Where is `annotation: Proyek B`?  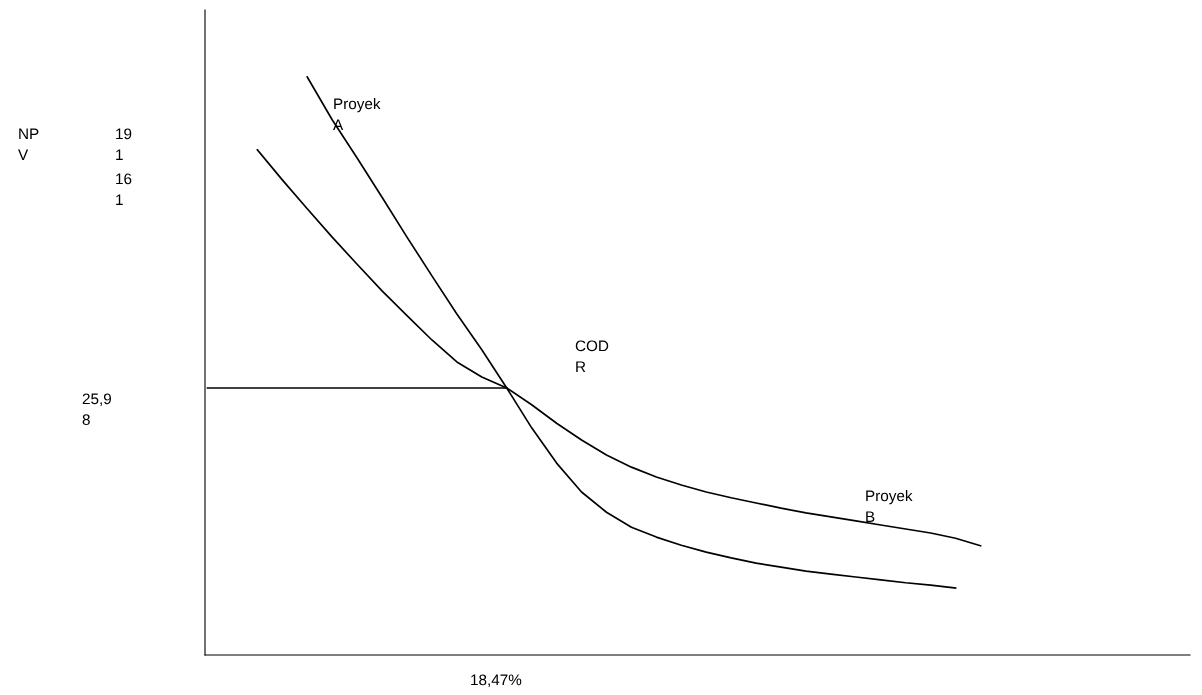
annotation: Proyek B is located at coordinates (889, 506).